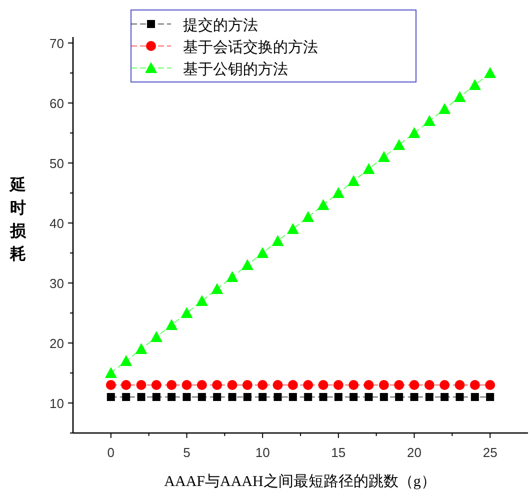  I want to click on x-tick-label: 15, so click(338, 452).